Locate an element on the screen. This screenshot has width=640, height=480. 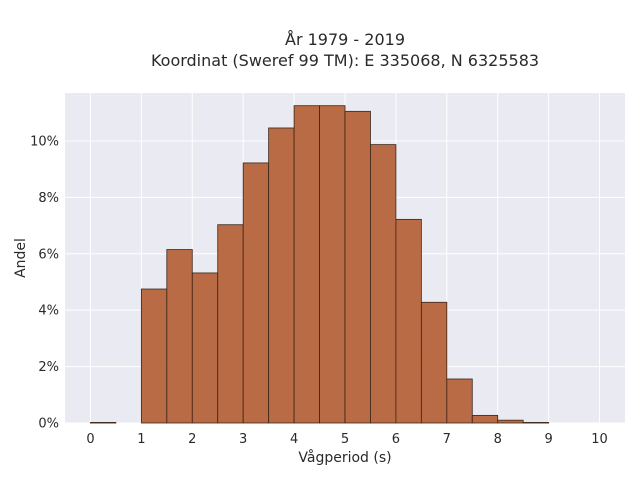
x-tick-label: 7 is located at coordinates (447, 439).